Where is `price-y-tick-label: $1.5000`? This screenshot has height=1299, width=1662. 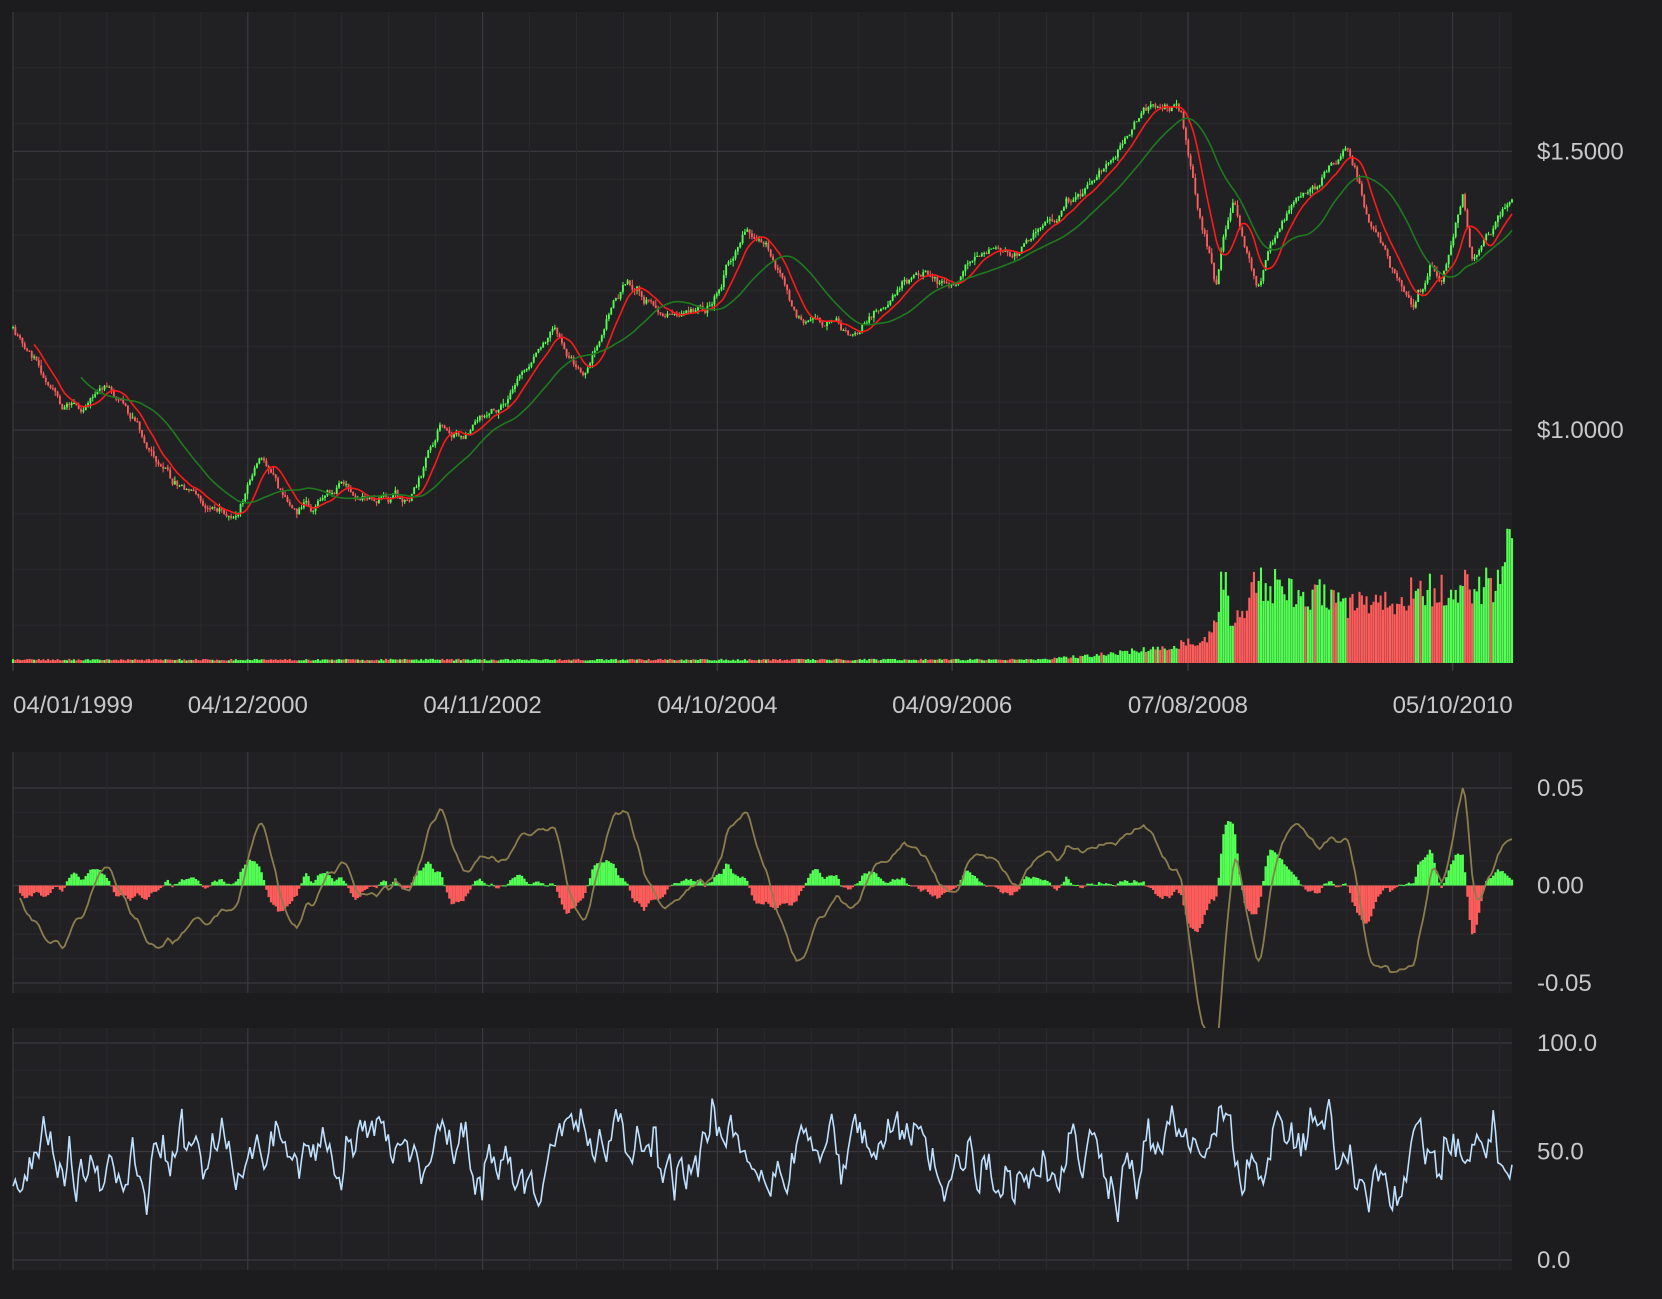
price-y-tick-label: $1.5000 is located at coordinates (1580, 151).